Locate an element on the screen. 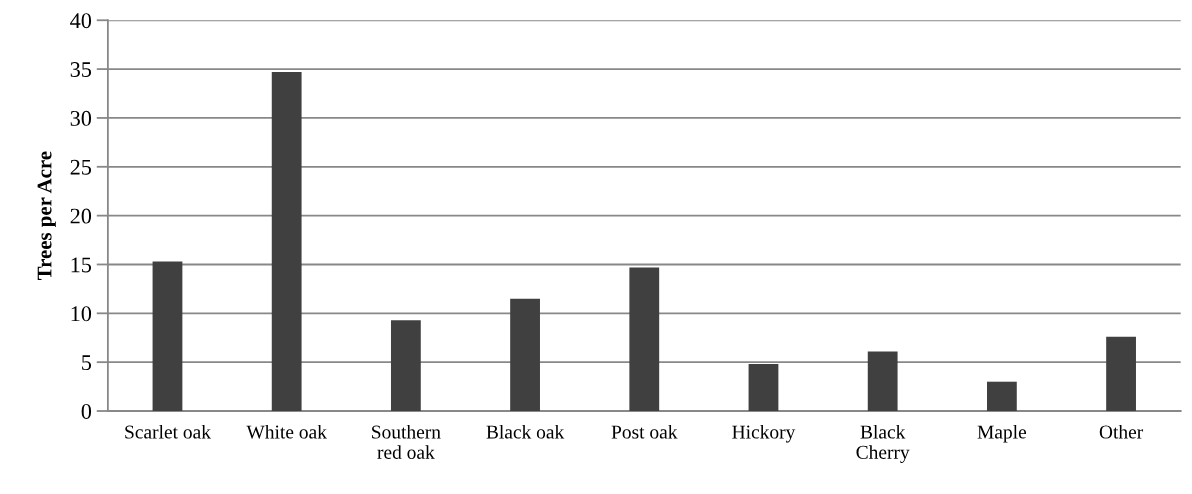 The image size is (1192, 494). y-tick-label: 20 is located at coordinates (81, 216).